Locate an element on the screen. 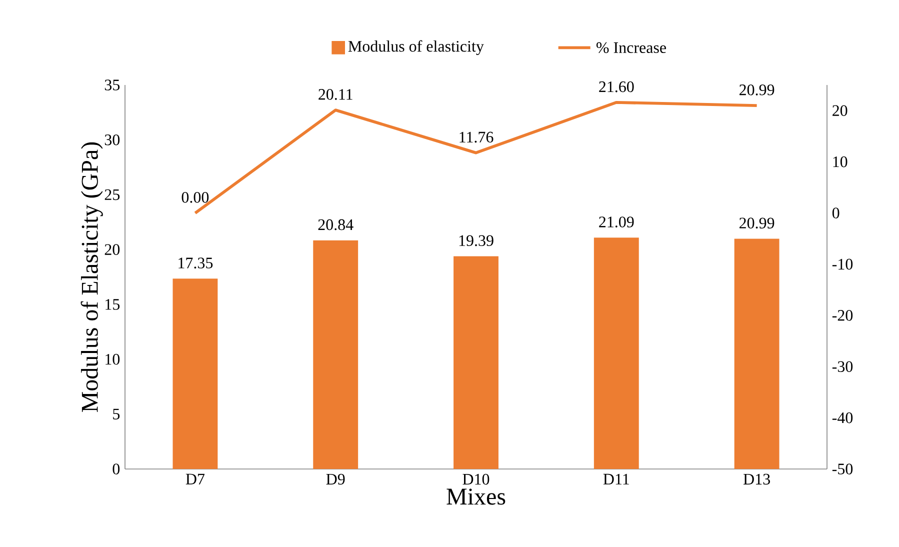 The width and height of the screenshot is (899, 547). y2-tick-label: 0 is located at coordinates (836, 213).